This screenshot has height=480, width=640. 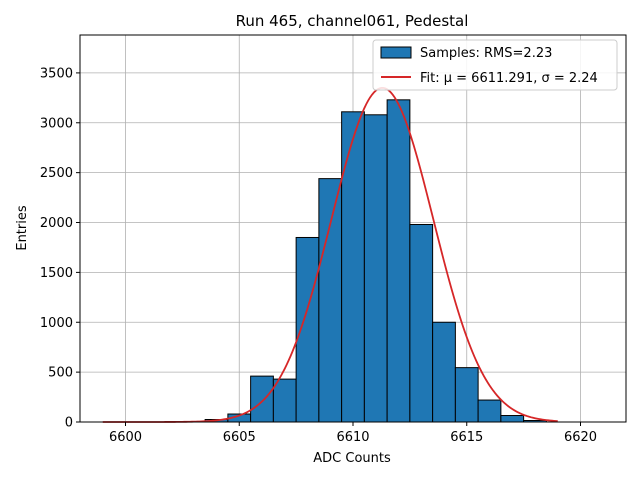 What do you see at coordinates (56, 273) in the screenshot?
I see `y-tick-label: 1500` at bounding box center [56, 273].